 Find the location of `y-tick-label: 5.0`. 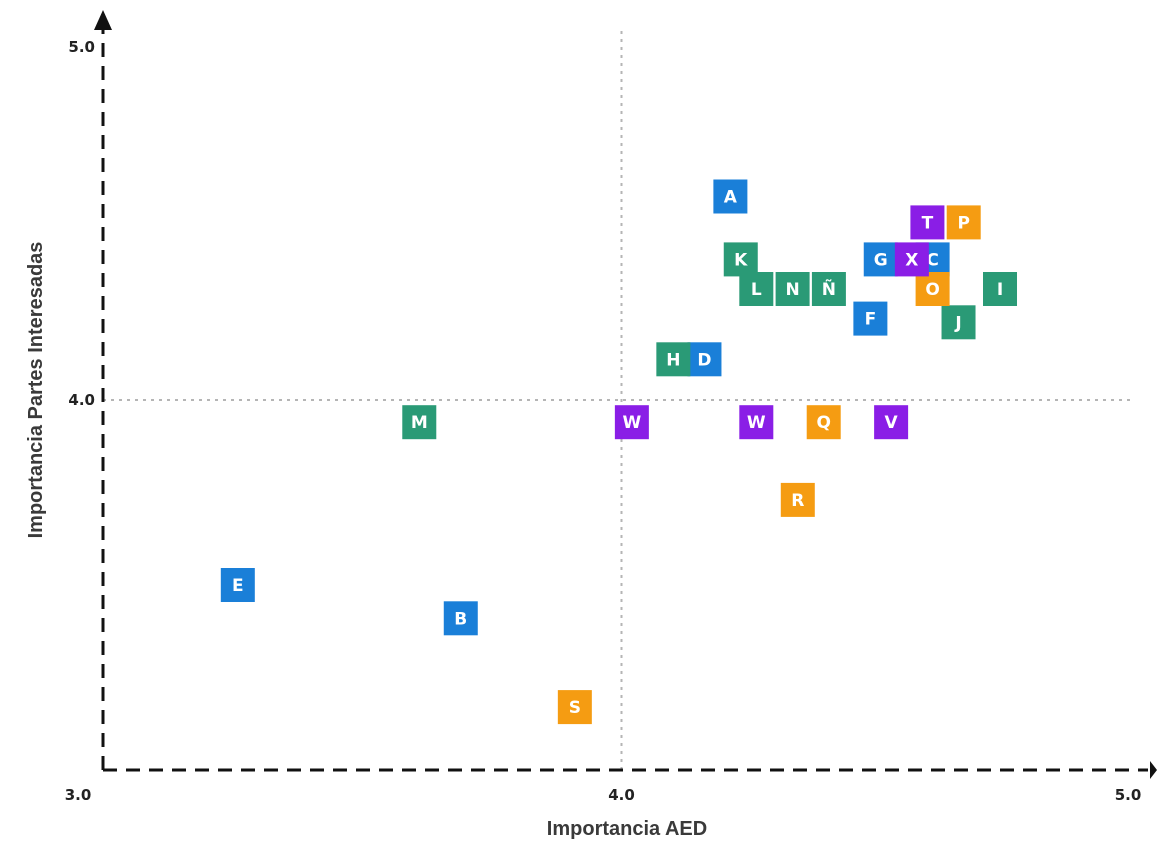

y-tick-label: 5.0 is located at coordinates (81, 47).